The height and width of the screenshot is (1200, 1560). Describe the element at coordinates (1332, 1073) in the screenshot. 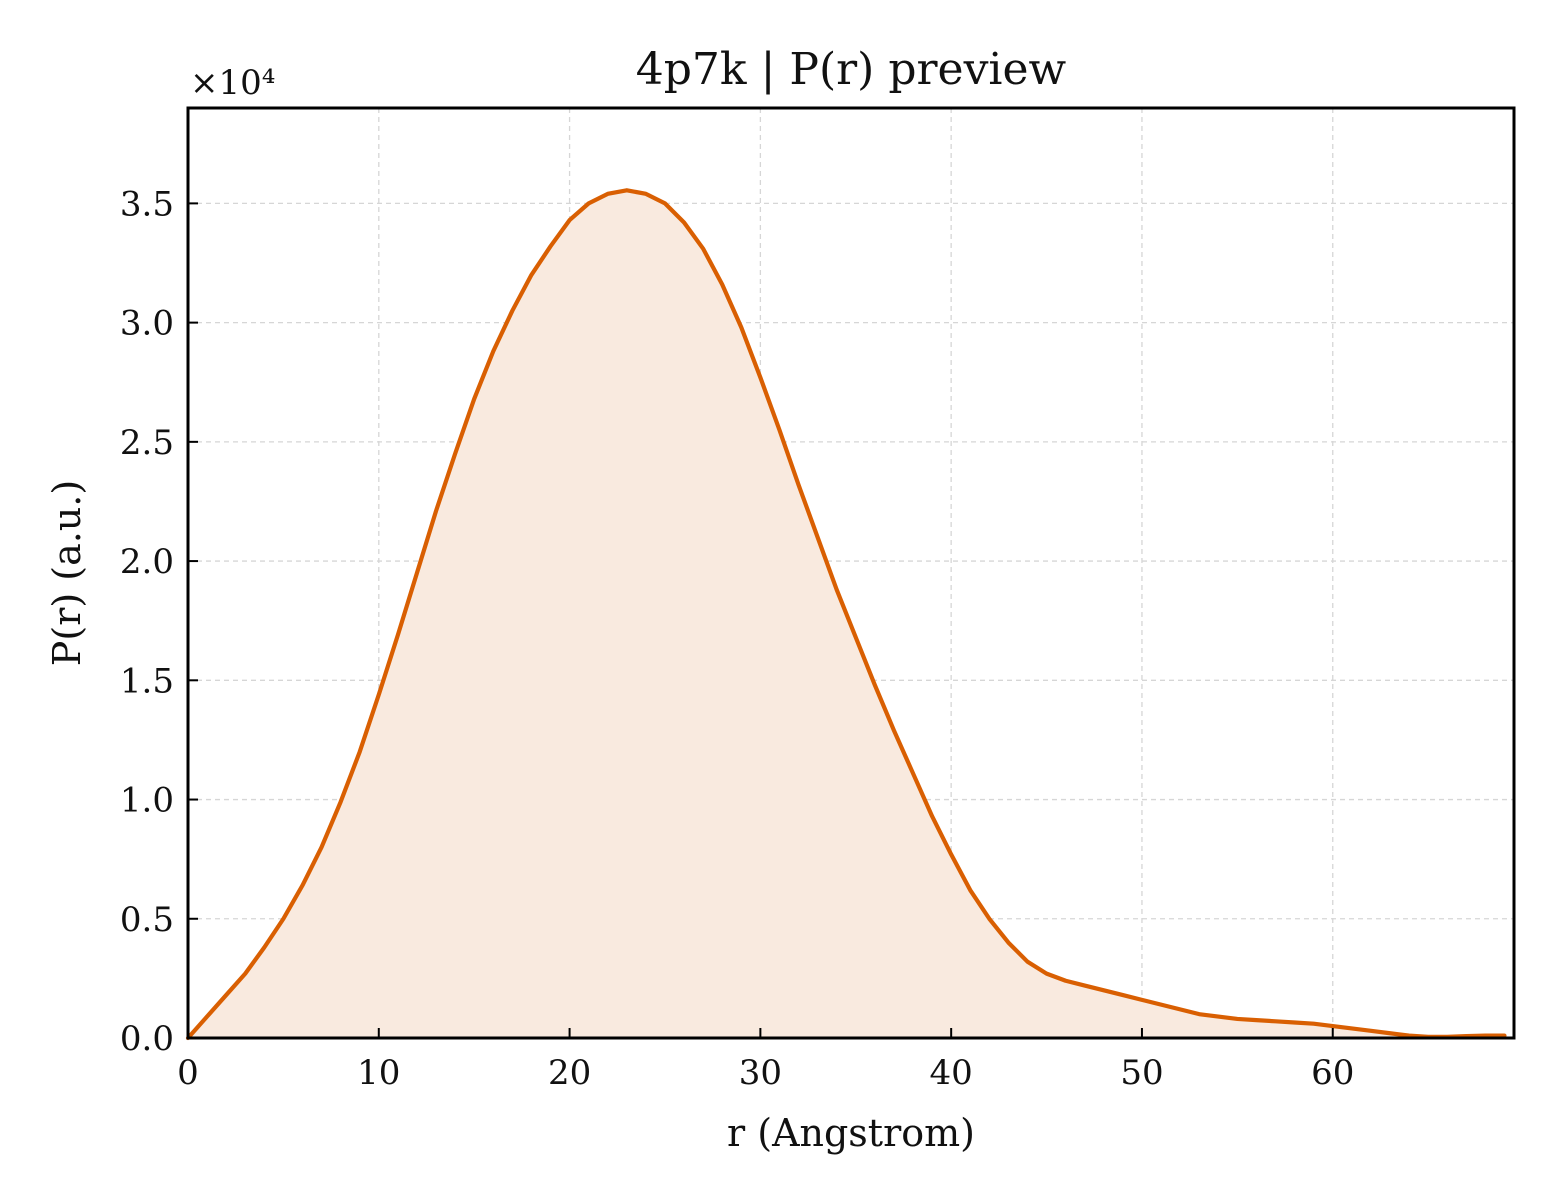

I see `x-tick-label: 60` at that location.